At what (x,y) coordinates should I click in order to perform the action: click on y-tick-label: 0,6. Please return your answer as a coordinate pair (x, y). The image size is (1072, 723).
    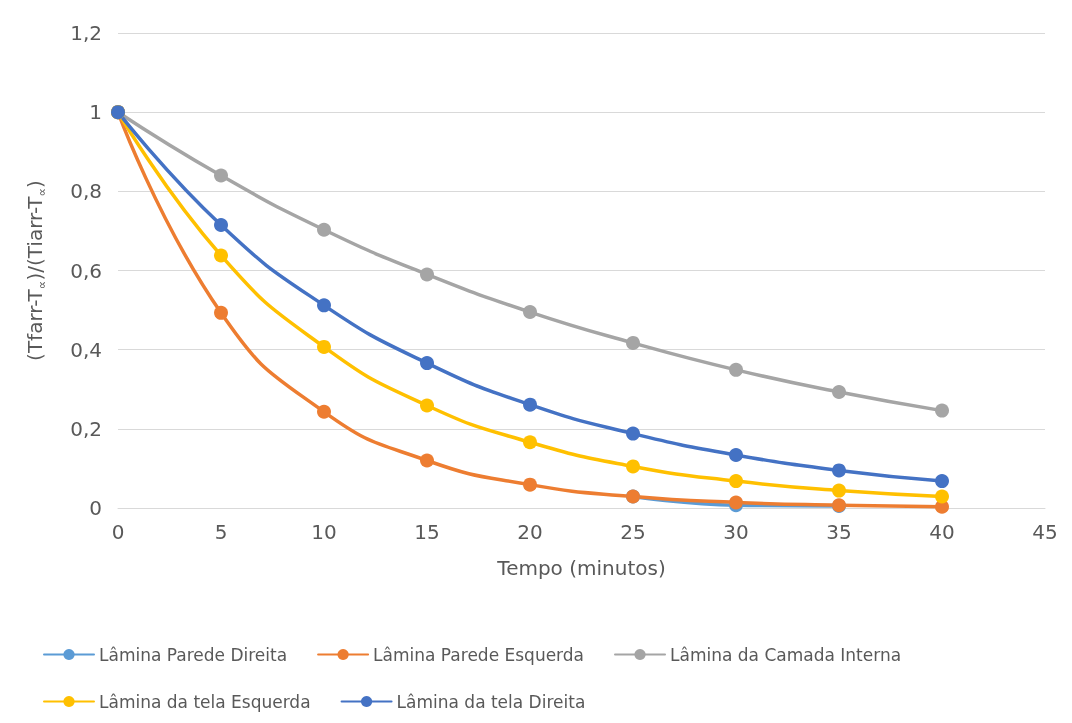
    Looking at the image, I should click on (86, 270).